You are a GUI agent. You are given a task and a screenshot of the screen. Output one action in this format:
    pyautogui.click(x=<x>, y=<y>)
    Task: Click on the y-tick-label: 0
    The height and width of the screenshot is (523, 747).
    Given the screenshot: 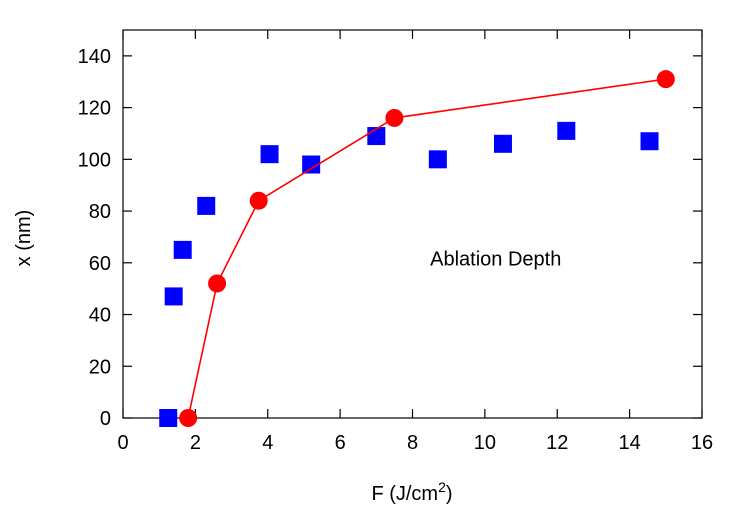 What is the action you would take?
    pyautogui.click(x=105, y=419)
    